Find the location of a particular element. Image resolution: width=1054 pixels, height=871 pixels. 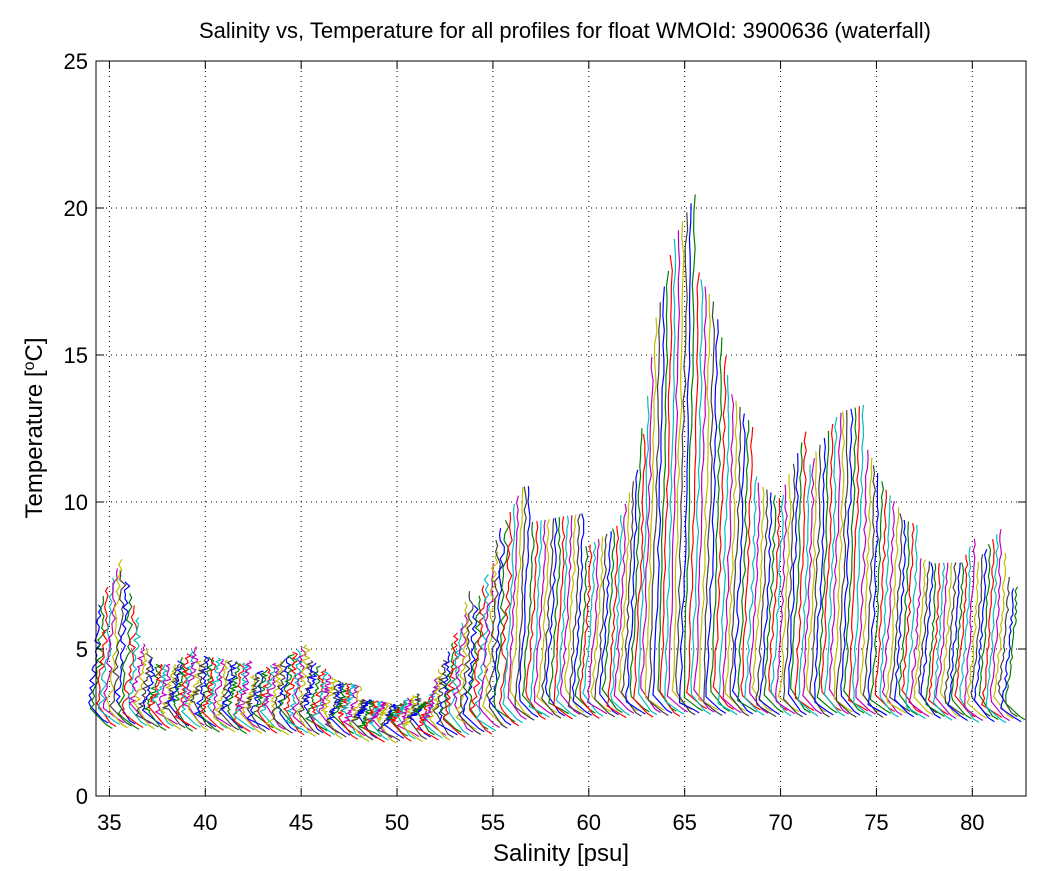

y-axis-label-sup: o is located at coordinates (29, 365).